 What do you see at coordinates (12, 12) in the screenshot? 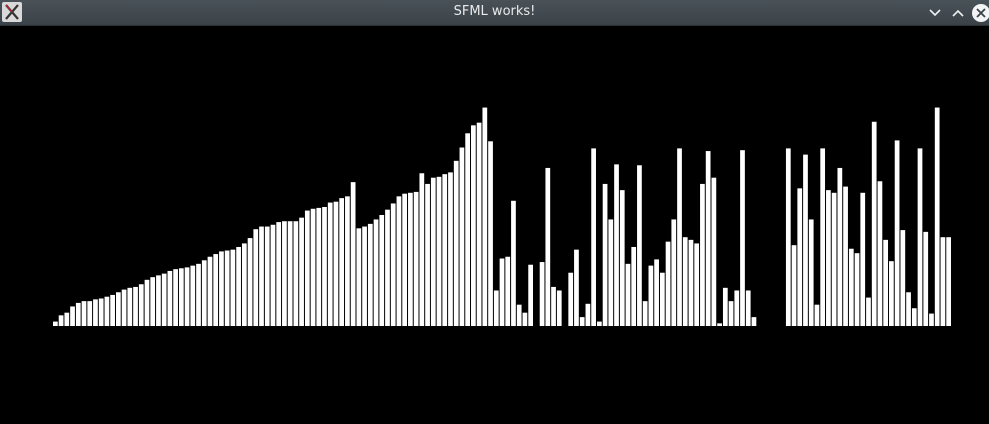
I see `app-x-icon` at bounding box center [12, 12].